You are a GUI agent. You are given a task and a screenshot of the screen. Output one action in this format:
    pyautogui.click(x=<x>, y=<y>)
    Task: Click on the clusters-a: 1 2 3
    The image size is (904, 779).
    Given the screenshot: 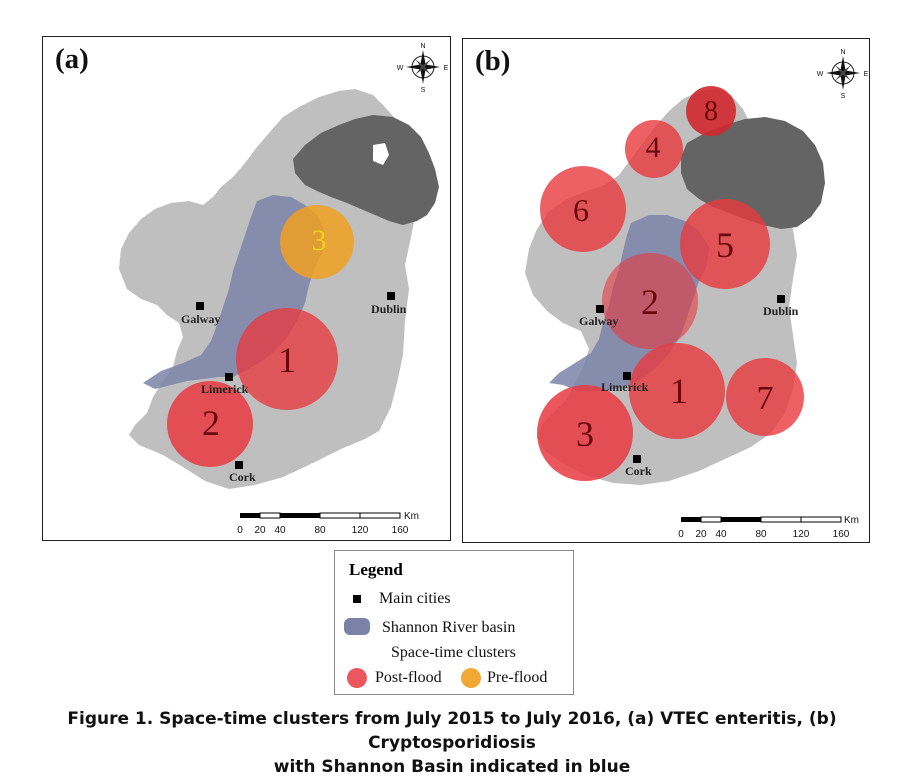 What is the action you would take?
    pyautogui.click(x=260, y=336)
    